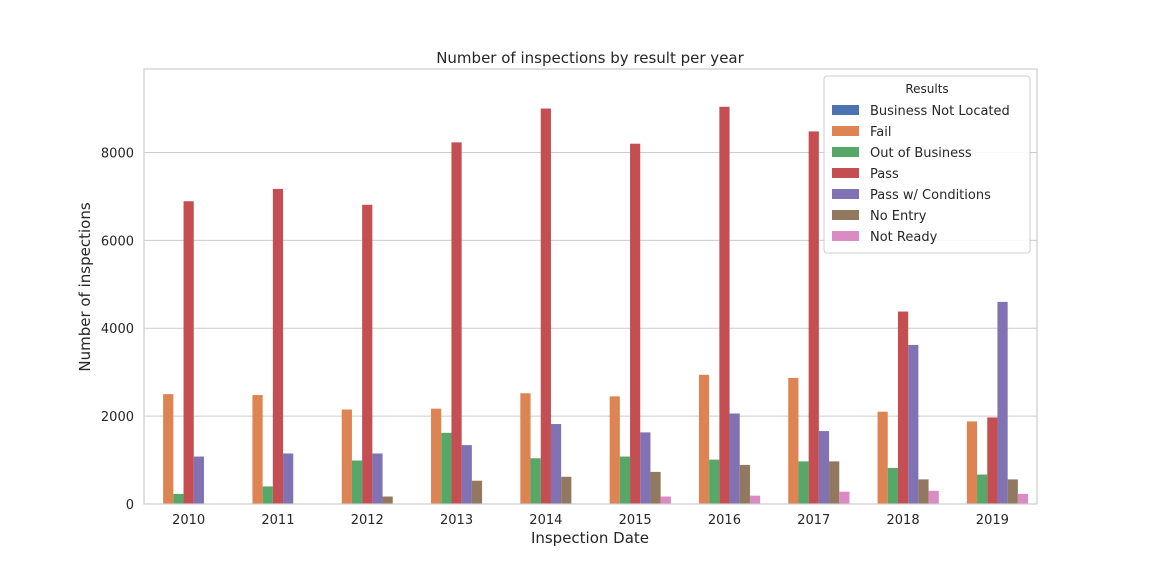 The width and height of the screenshot is (1152, 576). Describe the element at coordinates (367, 354) in the screenshot. I see `bar-pass-2012` at that location.